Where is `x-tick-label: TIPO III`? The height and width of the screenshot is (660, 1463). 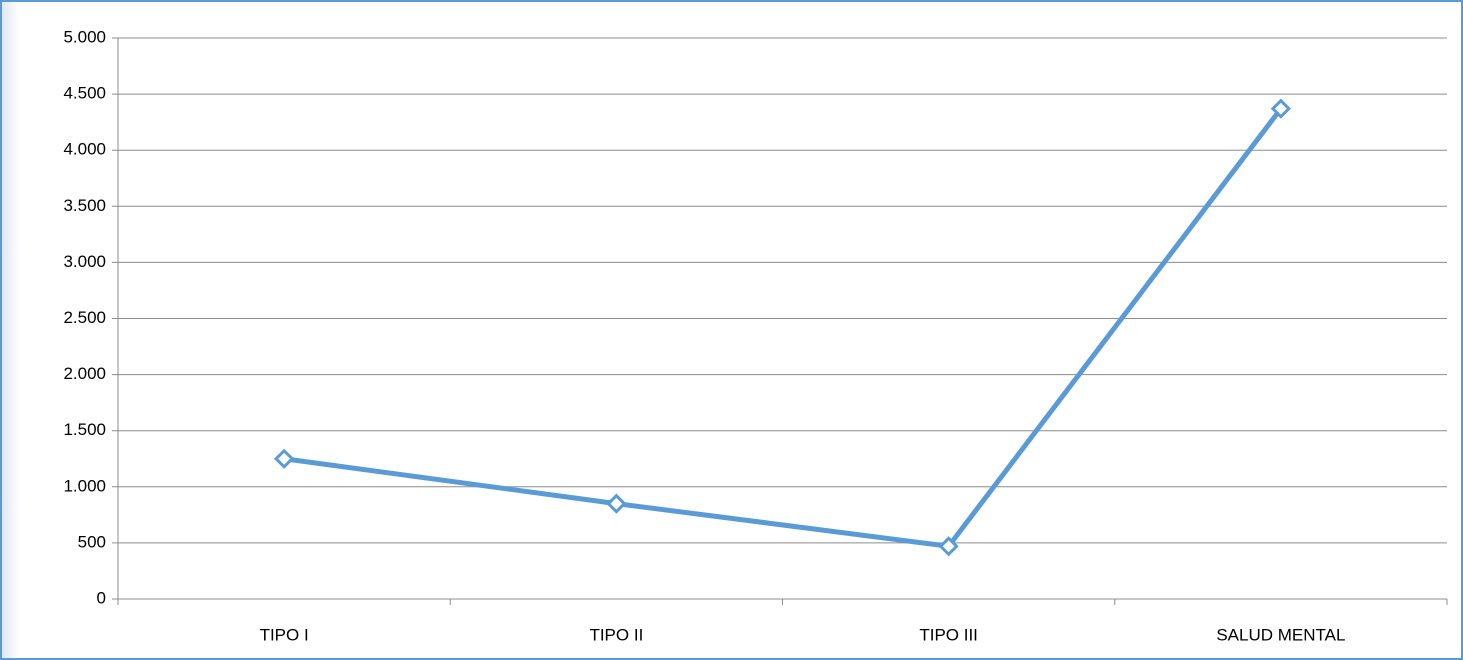 x-tick-label: TIPO III is located at coordinates (948, 634).